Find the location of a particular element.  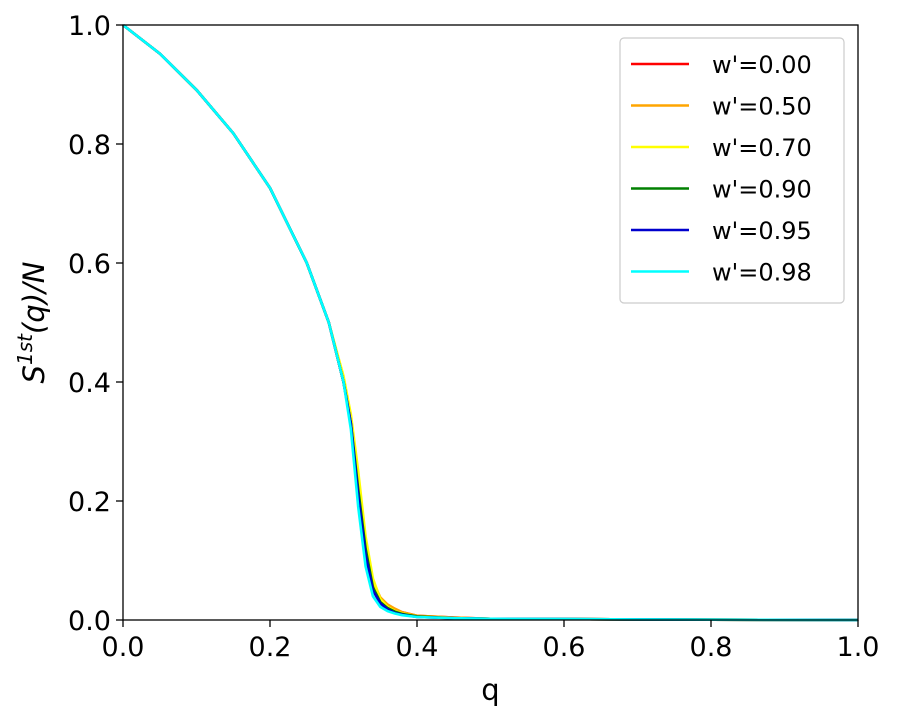

x-tick-label-2: 0.4 is located at coordinates (417, 647).